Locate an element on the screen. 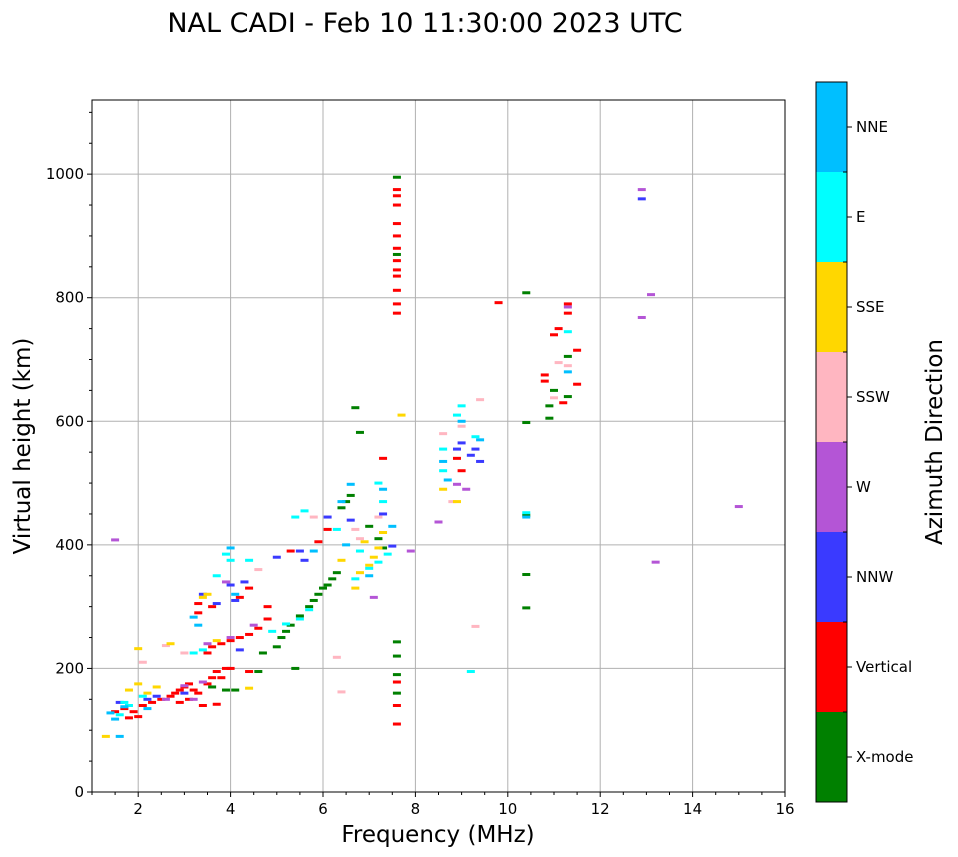 The image size is (958, 857). colorbar-tick-label: X-mode is located at coordinates (884, 757).